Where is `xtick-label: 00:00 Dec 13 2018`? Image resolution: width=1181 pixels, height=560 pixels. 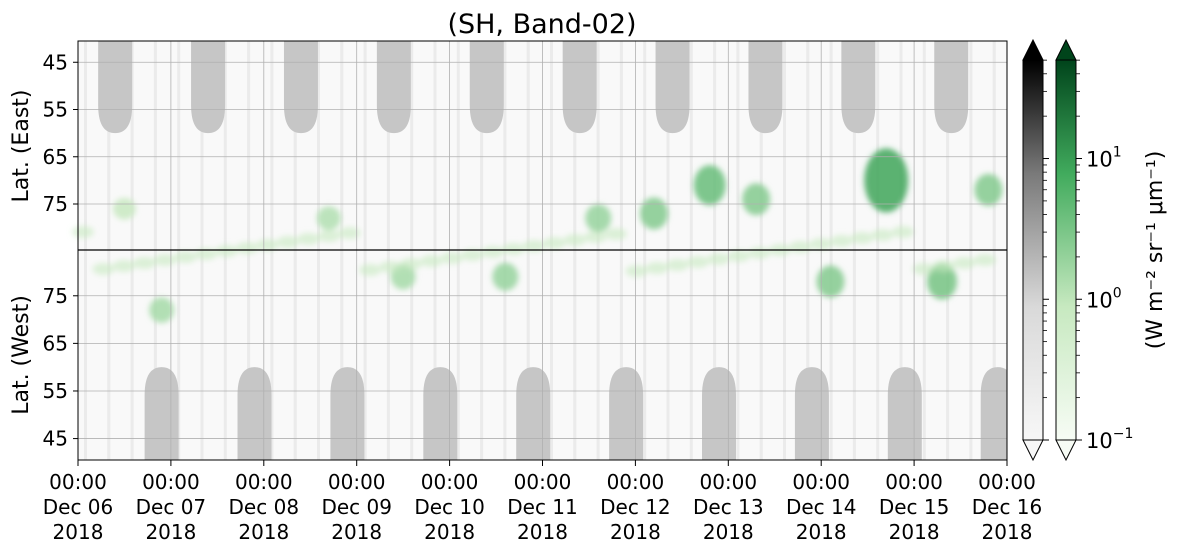
xtick-label: 00:00 Dec 13 2018 is located at coordinates (728, 507).